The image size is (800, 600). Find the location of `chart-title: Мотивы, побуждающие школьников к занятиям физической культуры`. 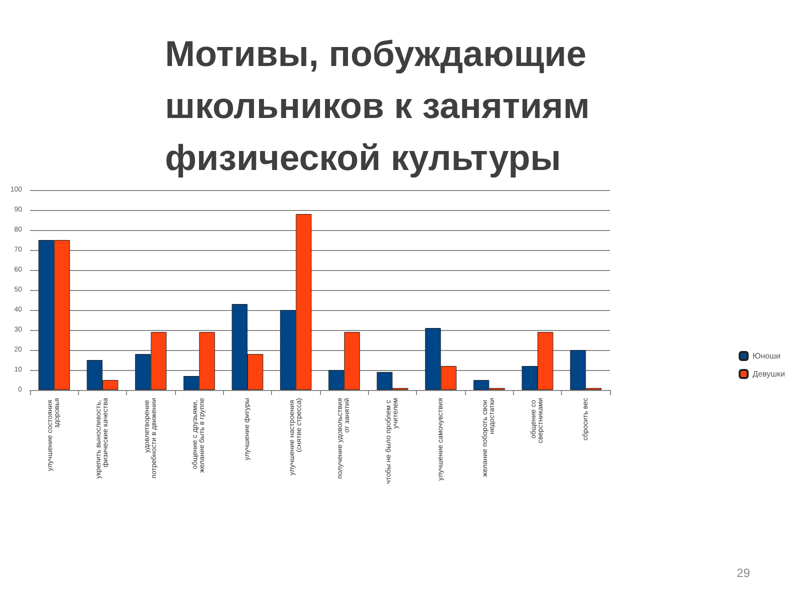

chart-title: Мотивы, побуждающие школьников к занятиям физической культуры is located at coordinates (378, 106).